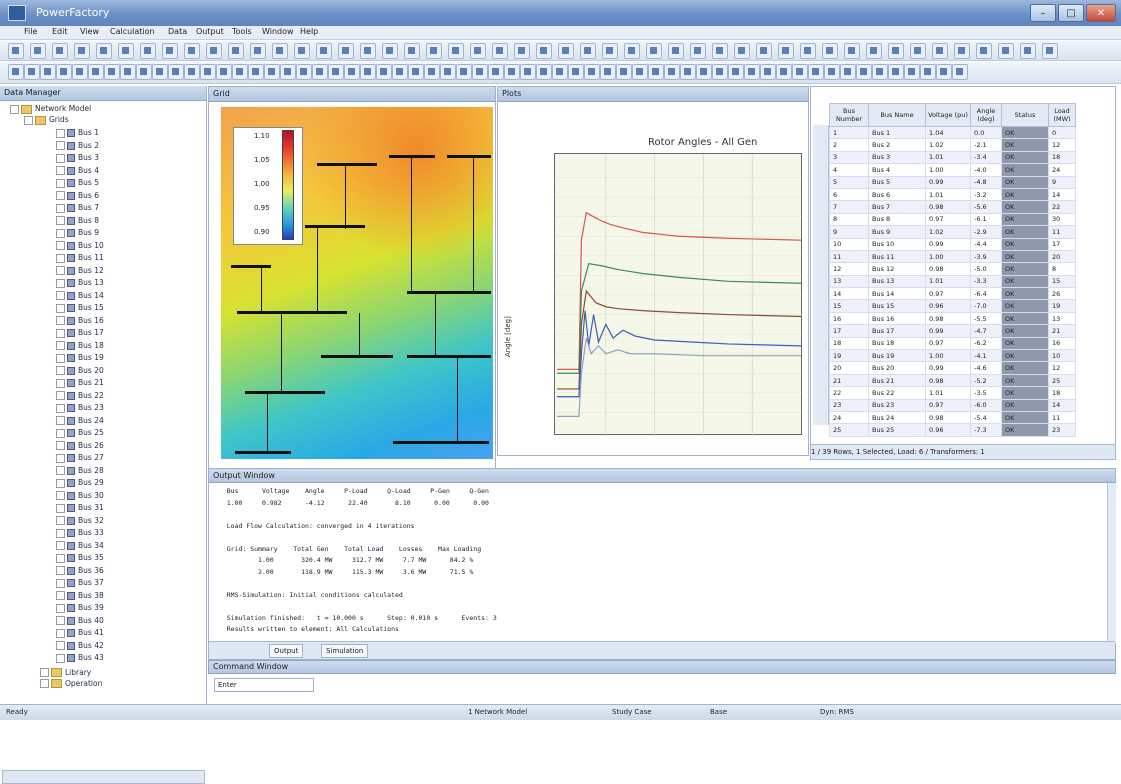 Image resolution: width=1121 pixels, height=784 pixels. Describe the element at coordinates (52, 483) in the screenshot. I see `tree-item: Bus 29` at that location.